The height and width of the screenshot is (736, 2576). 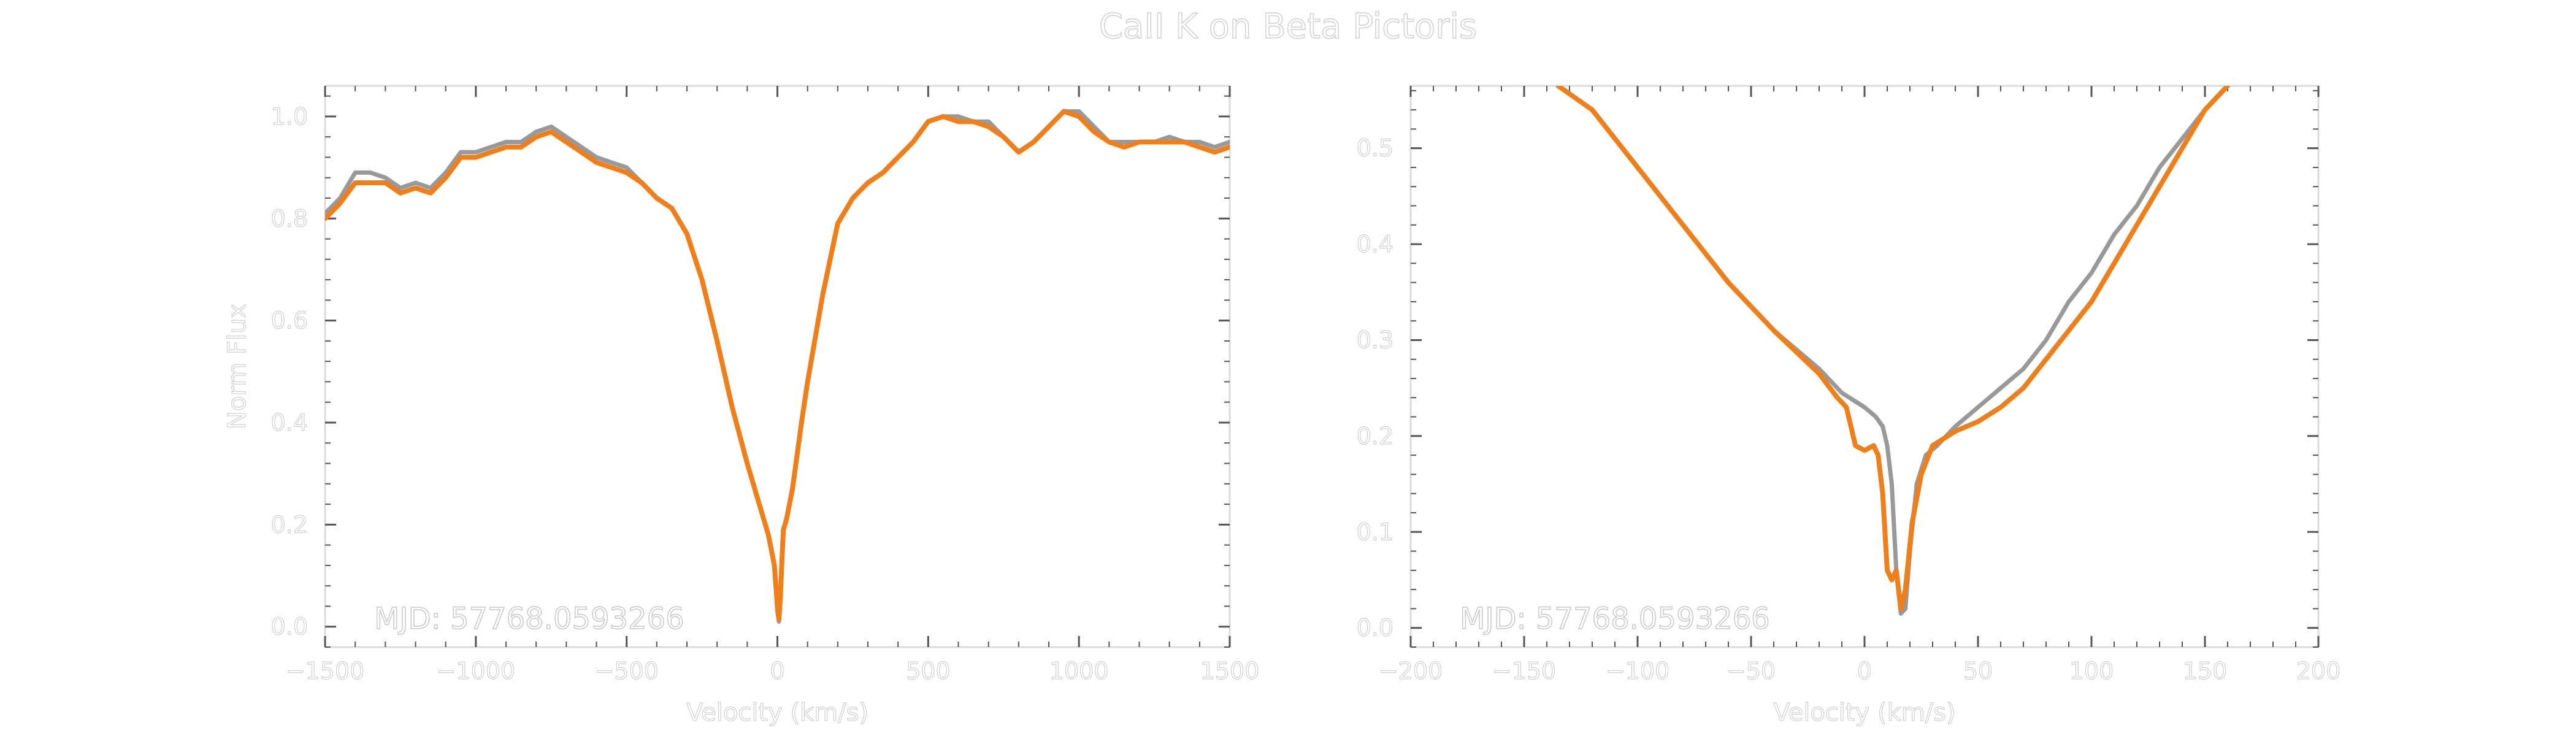 What do you see at coordinates (476, 670) in the screenshot?
I see `x-tick-label: −1000` at bounding box center [476, 670].